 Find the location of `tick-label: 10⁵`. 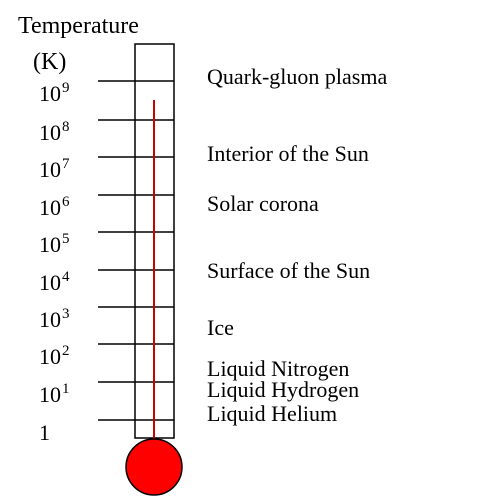

tick-label: 10⁵ is located at coordinates (54, 244).